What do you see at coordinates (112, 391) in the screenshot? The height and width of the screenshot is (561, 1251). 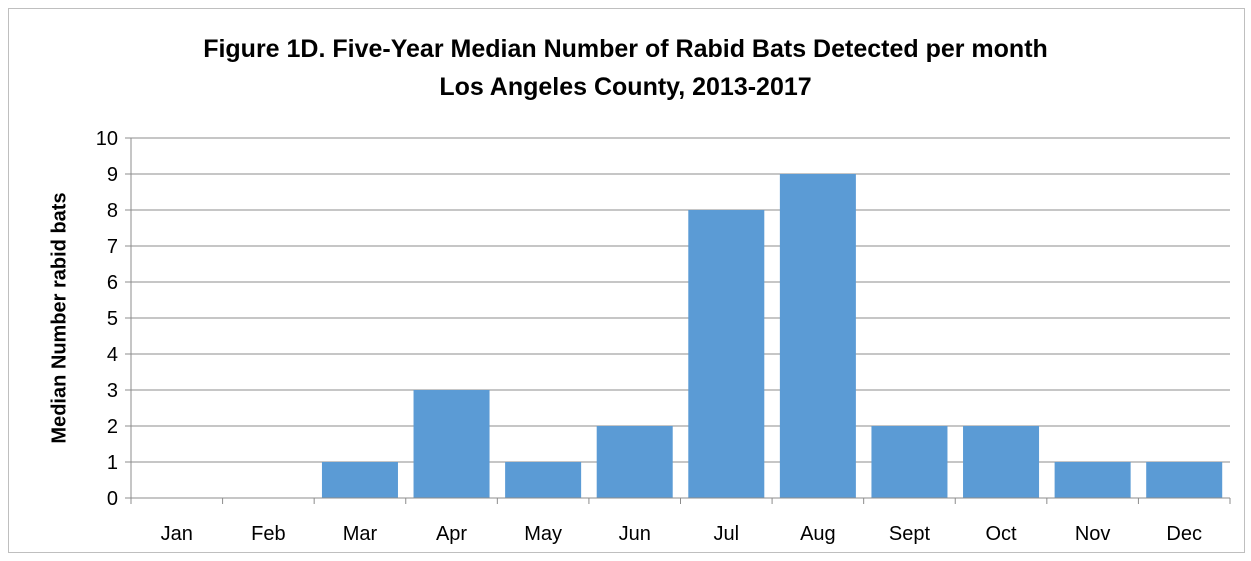 I see `y-tick-label: 3` at bounding box center [112, 391].